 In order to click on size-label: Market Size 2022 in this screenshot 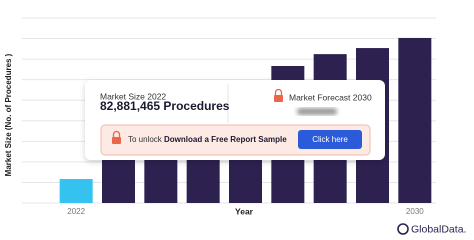, I will do `click(133, 96)`.